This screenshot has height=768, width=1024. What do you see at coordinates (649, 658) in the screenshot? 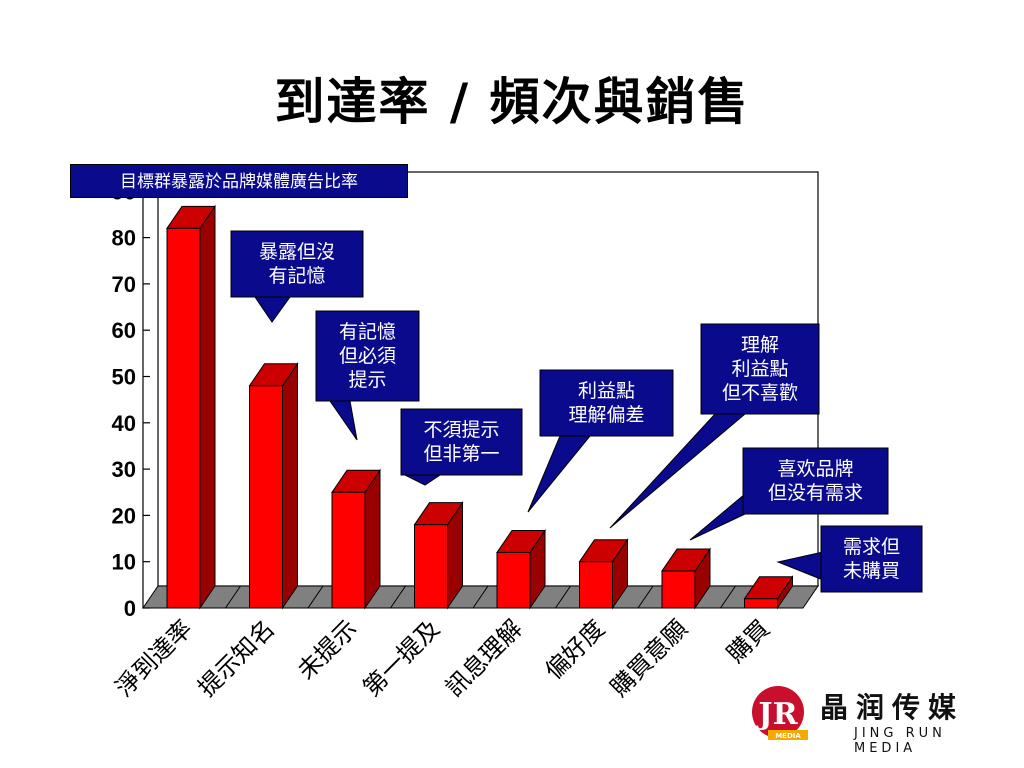
I see `x-tick-label: 購買意願` at bounding box center [649, 658].